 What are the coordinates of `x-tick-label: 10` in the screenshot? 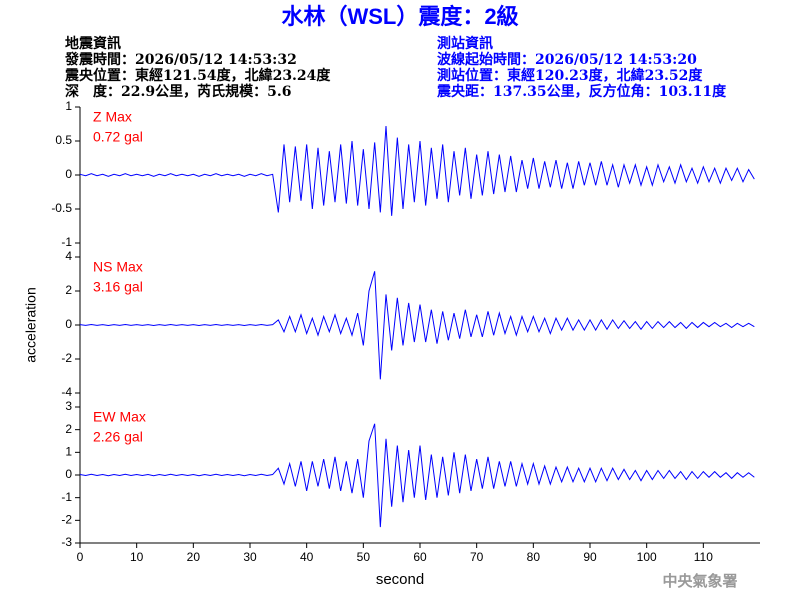 It's located at (137, 557).